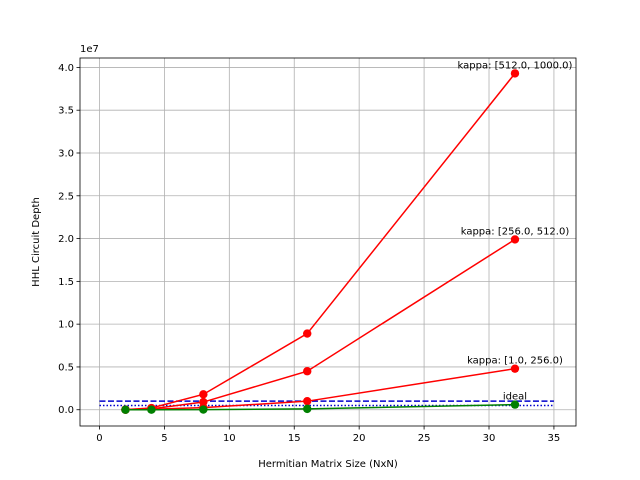 This screenshot has height=480, width=640. What do you see at coordinates (424, 438) in the screenshot?
I see `x-tick-label: 25` at bounding box center [424, 438].